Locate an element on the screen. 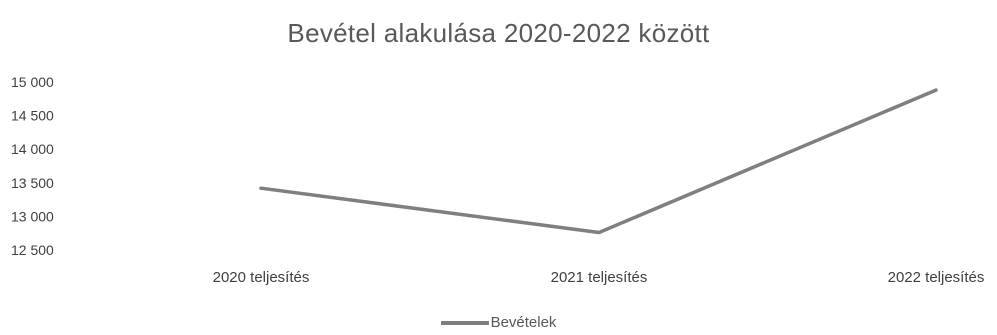 The width and height of the screenshot is (997, 335). legend-swatch is located at coordinates (464, 323).